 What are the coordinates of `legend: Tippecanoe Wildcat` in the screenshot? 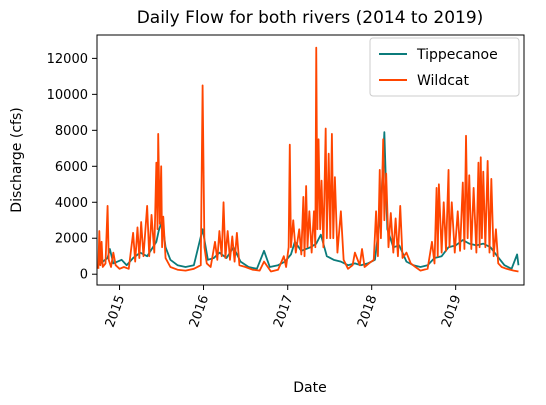 It's located at (444, 67).